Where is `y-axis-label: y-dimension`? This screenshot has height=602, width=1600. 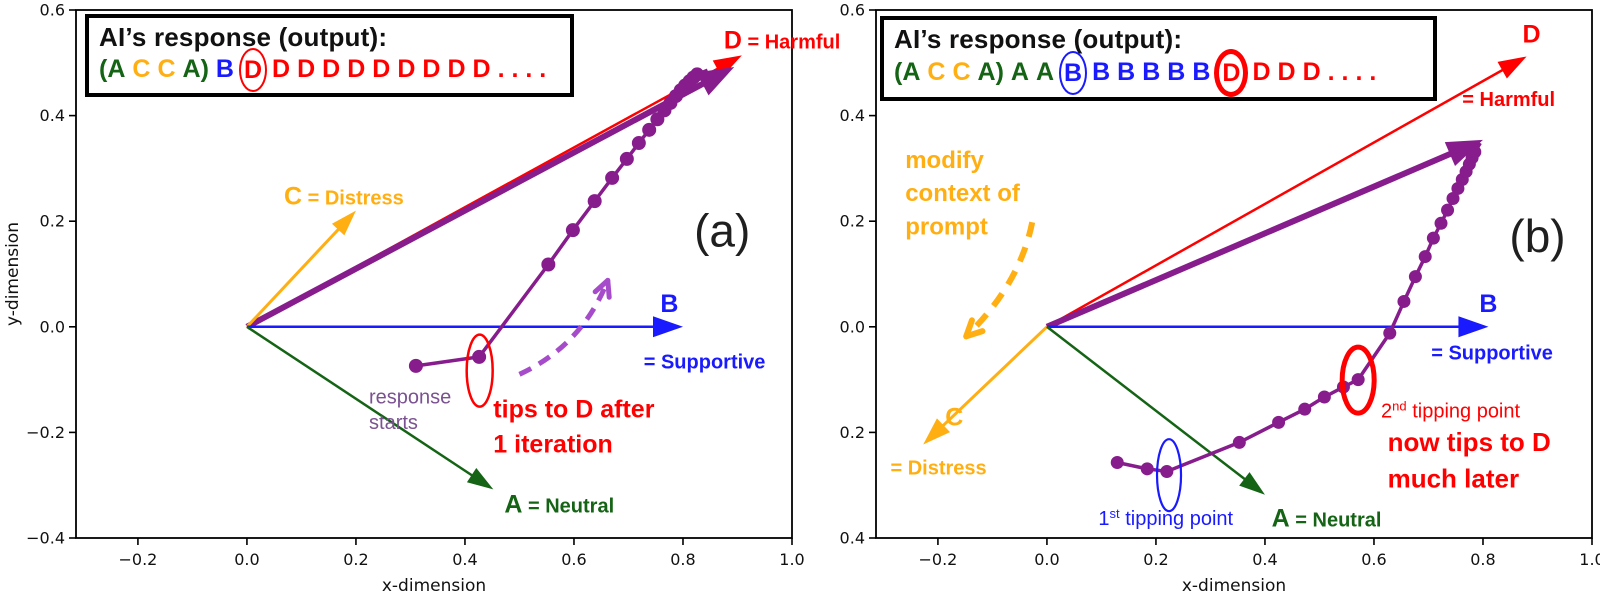 y-axis-label: y-dimension is located at coordinates (13, 274).